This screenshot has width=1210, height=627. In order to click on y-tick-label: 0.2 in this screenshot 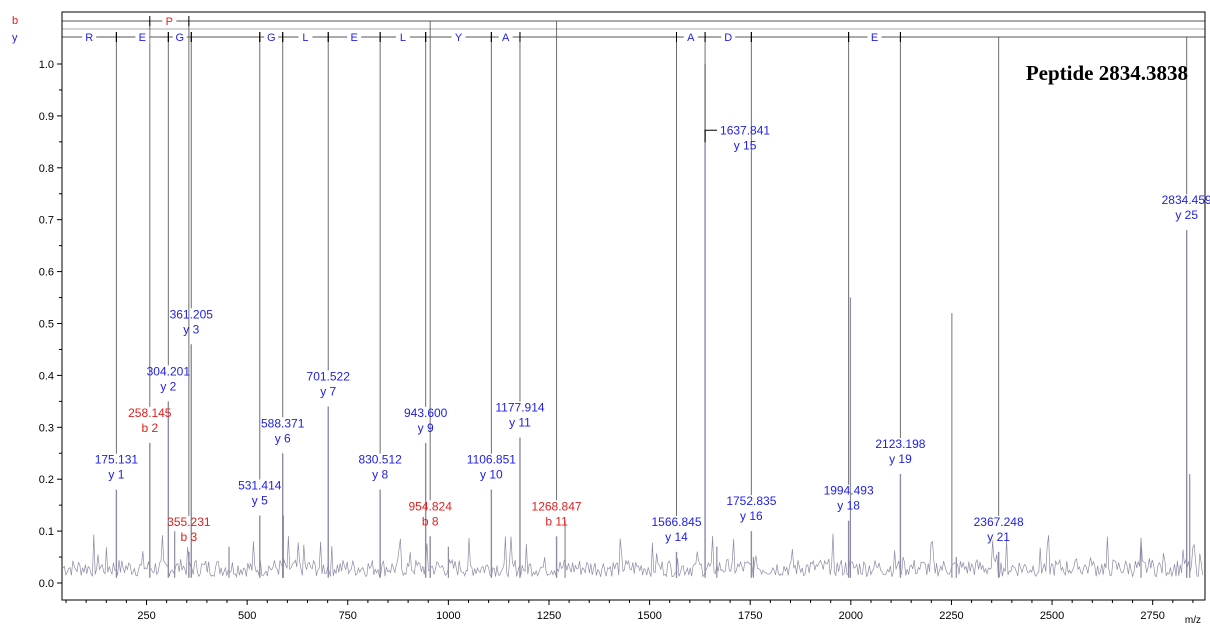, I will do `click(46, 480)`.